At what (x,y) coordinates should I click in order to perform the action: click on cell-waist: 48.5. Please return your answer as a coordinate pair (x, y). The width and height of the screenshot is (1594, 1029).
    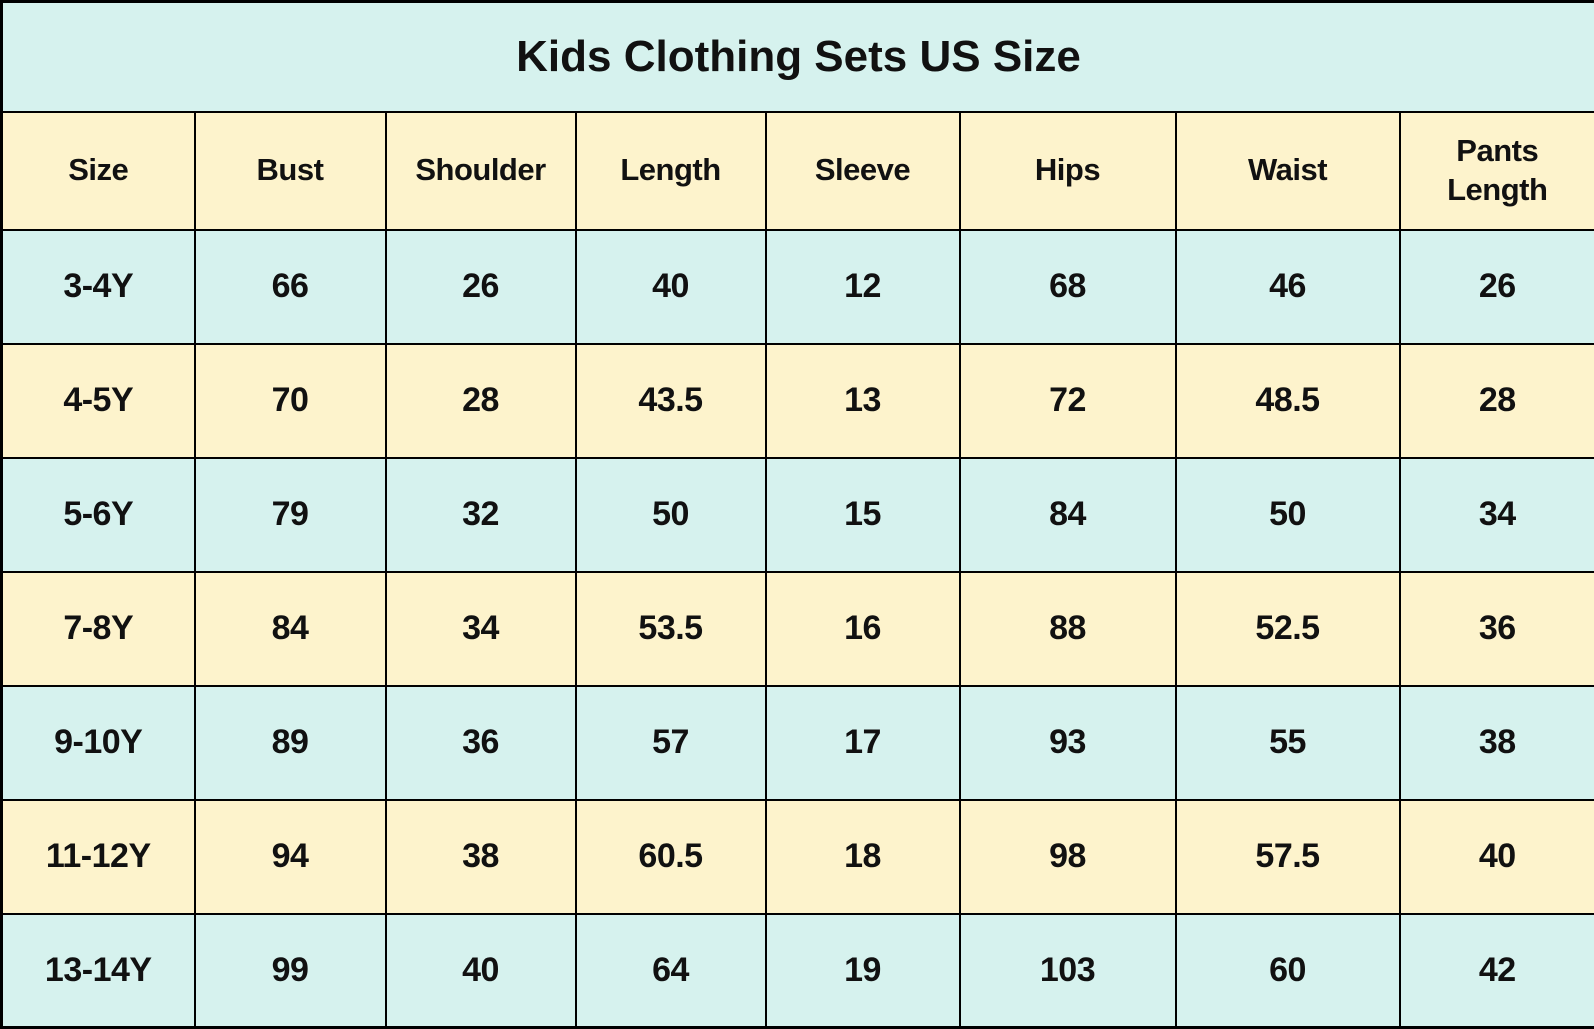
    Looking at the image, I should click on (1288, 401).